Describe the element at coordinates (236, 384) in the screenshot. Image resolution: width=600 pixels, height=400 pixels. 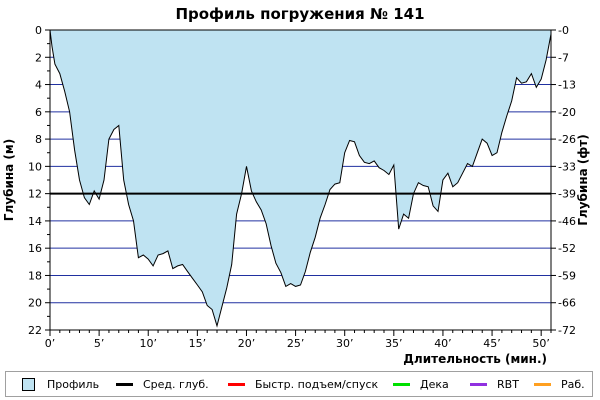
I see `legend-swatch-fast` at that location.